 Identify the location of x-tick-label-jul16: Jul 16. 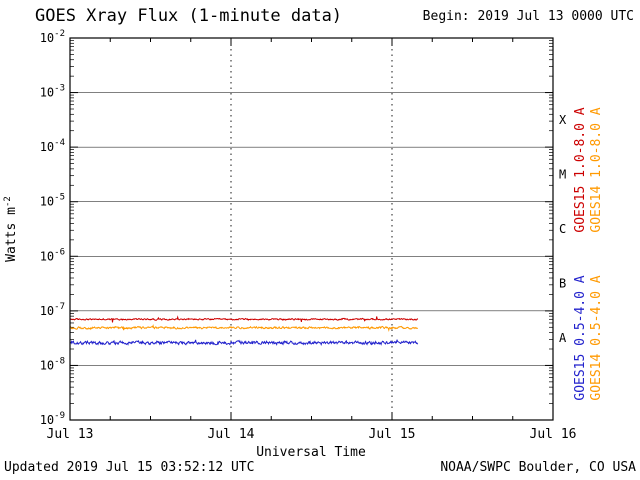
(553, 434).